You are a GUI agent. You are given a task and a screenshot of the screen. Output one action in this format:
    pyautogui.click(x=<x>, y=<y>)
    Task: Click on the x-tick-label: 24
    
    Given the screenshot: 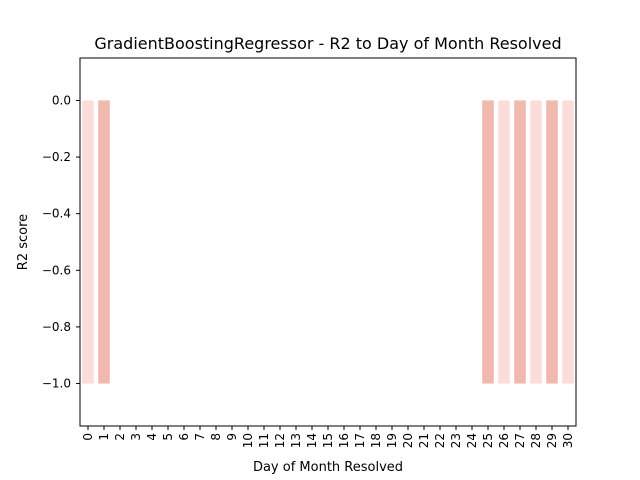 What is the action you would take?
    pyautogui.click(x=472, y=440)
    